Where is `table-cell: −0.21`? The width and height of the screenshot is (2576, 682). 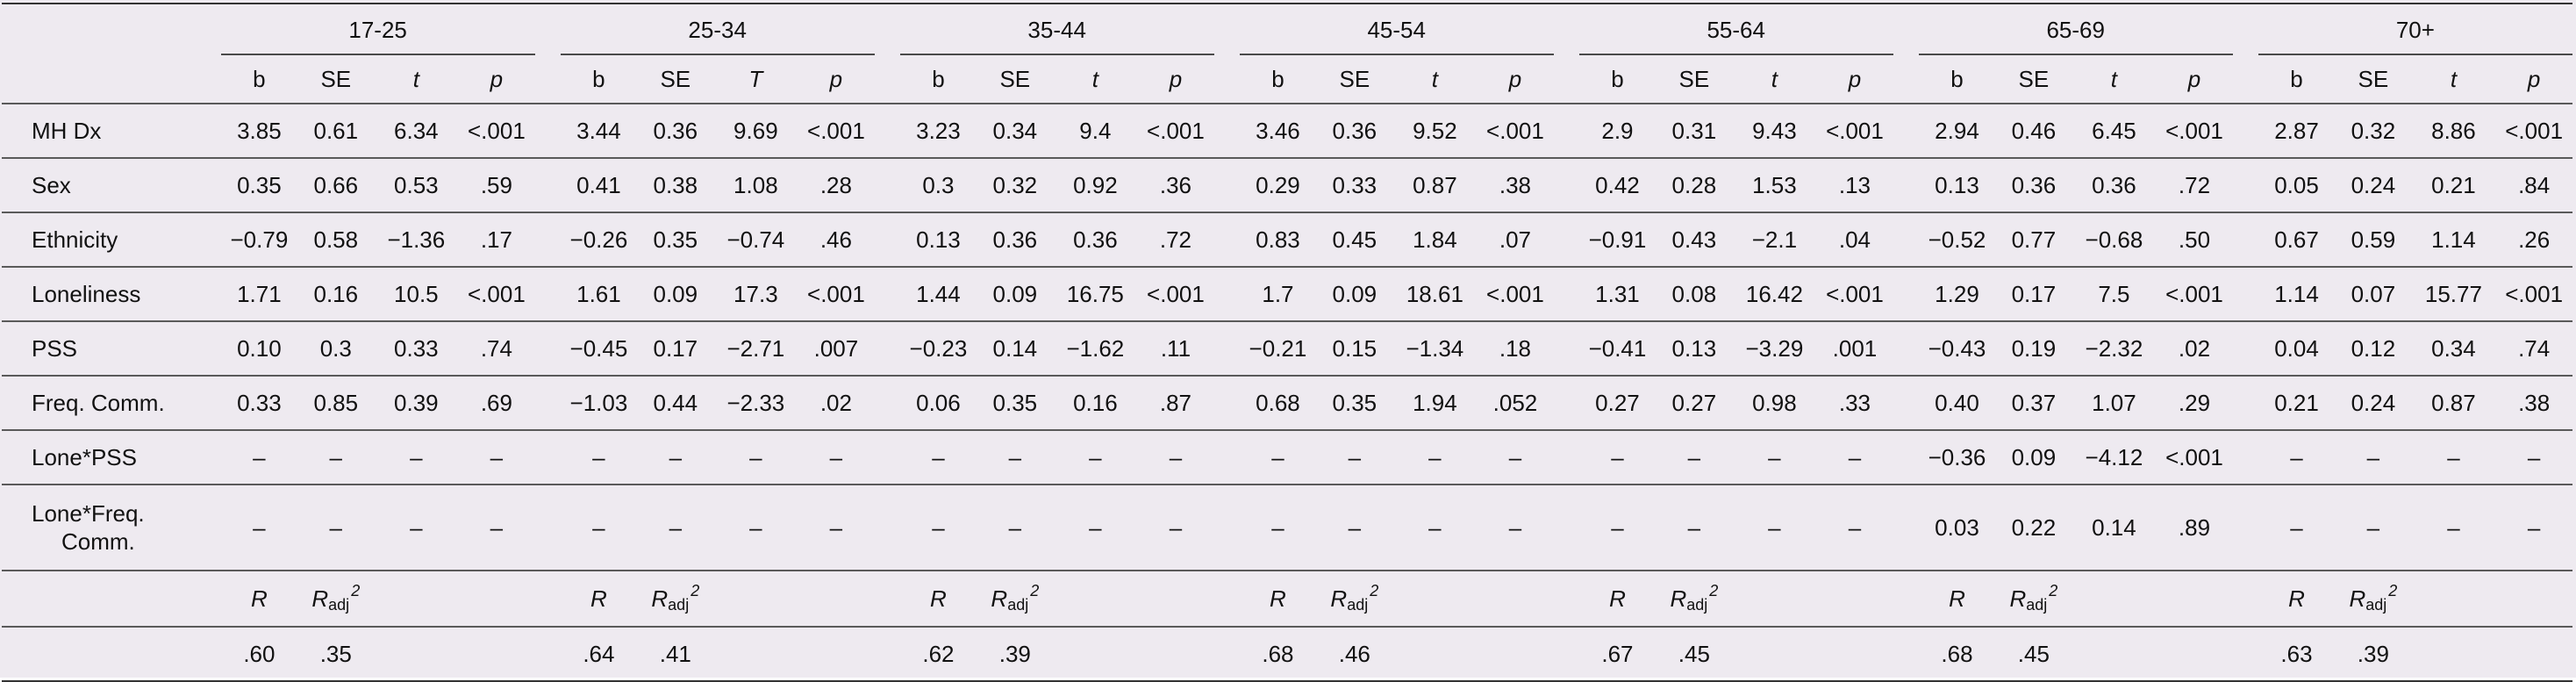 table-cell: −0.21 is located at coordinates (1278, 348).